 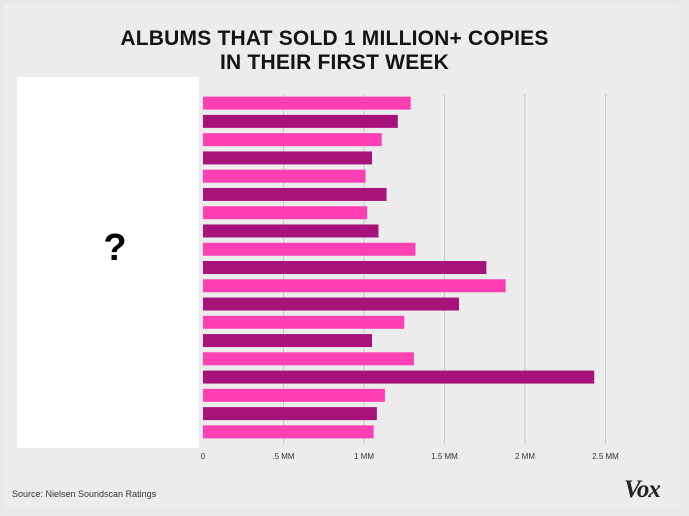 What do you see at coordinates (334, 38) in the screenshot?
I see `chart-title-line-1: ALBUMS THAT SOLD 1 MILLION+ COPIES` at bounding box center [334, 38].